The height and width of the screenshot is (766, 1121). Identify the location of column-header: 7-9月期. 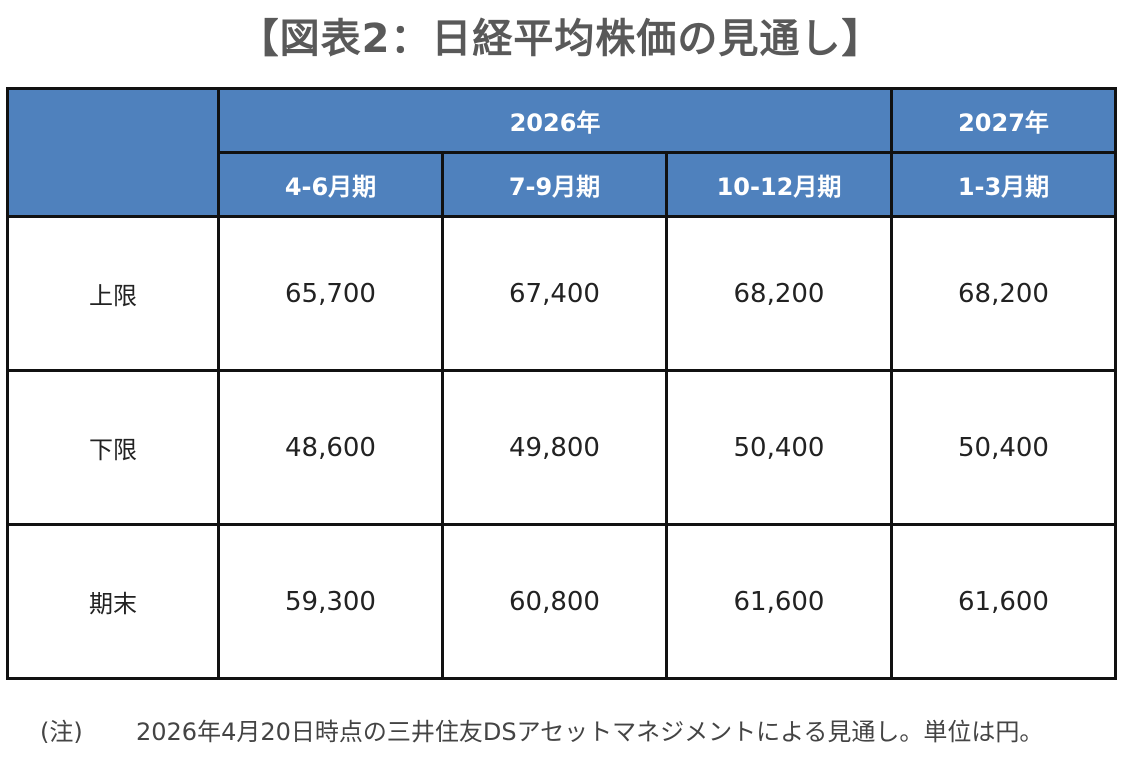
(554, 184).